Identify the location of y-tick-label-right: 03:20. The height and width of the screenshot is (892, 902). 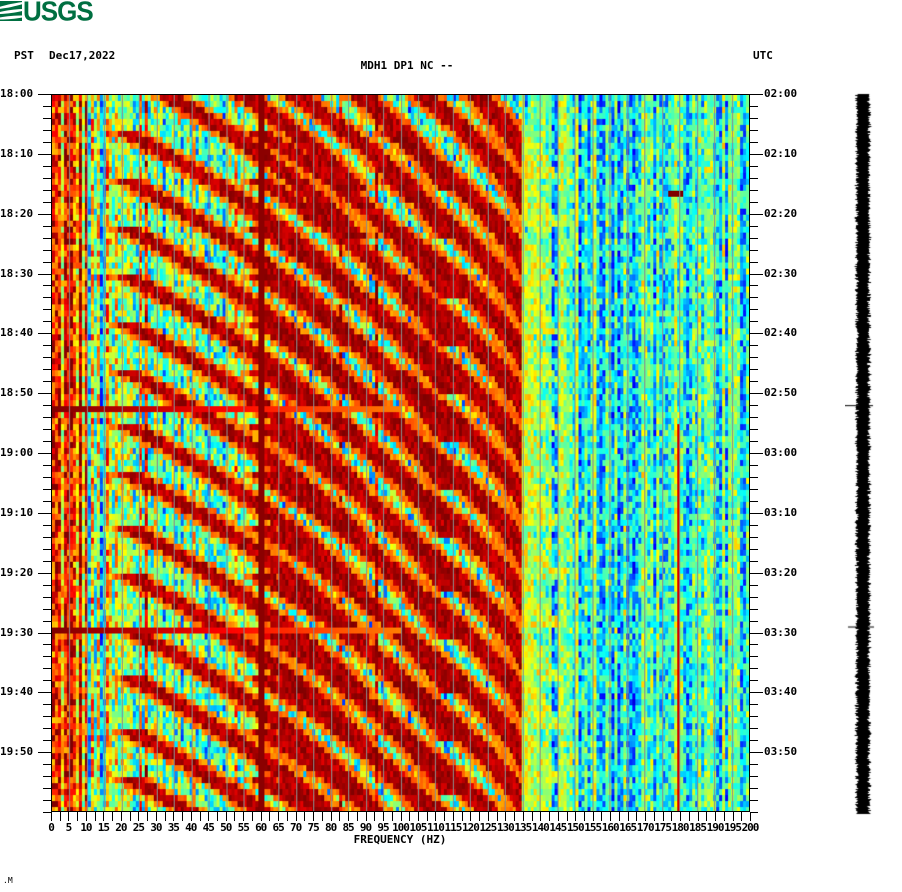
(781, 572).